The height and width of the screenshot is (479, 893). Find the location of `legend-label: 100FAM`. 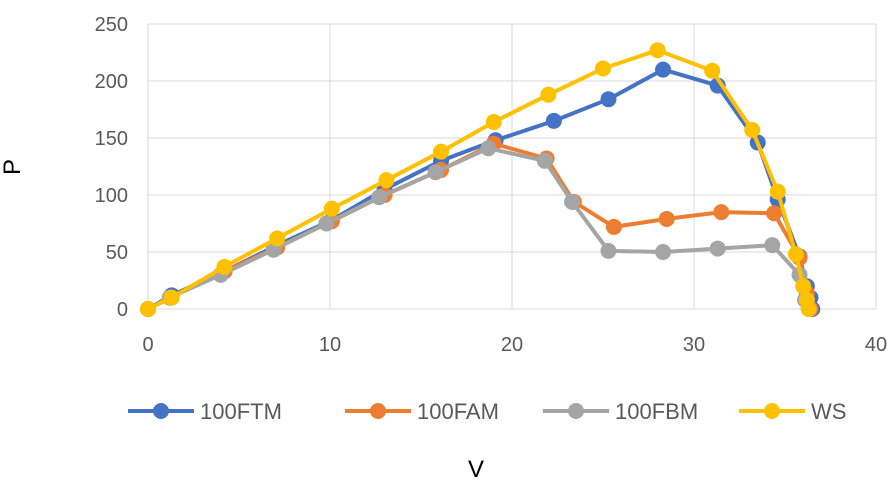

legend-label: 100FAM is located at coordinates (458, 411).